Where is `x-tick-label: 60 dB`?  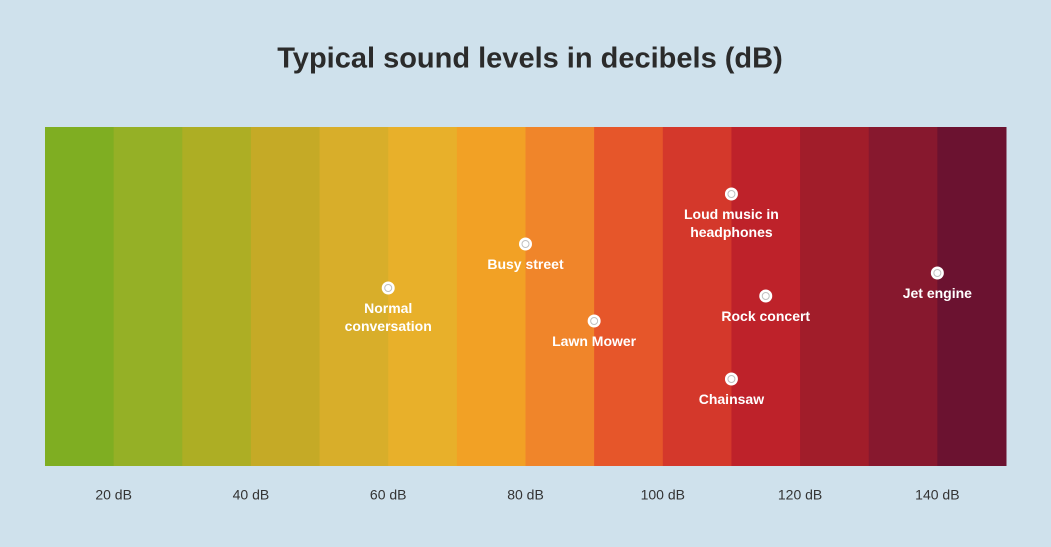 x-tick-label: 60 dB is located at coordinates (388, 495).